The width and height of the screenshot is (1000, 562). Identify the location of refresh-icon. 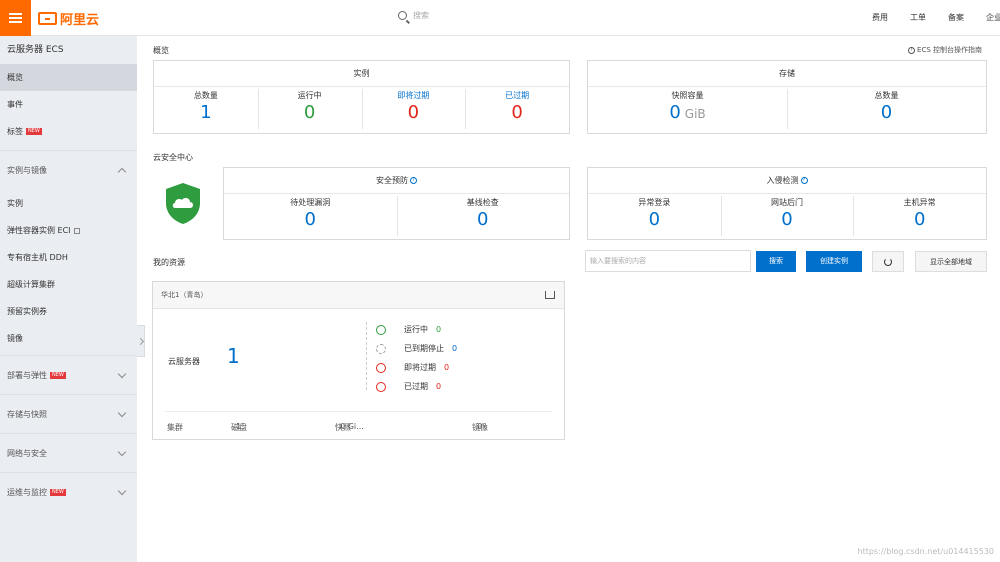
(888, 262).